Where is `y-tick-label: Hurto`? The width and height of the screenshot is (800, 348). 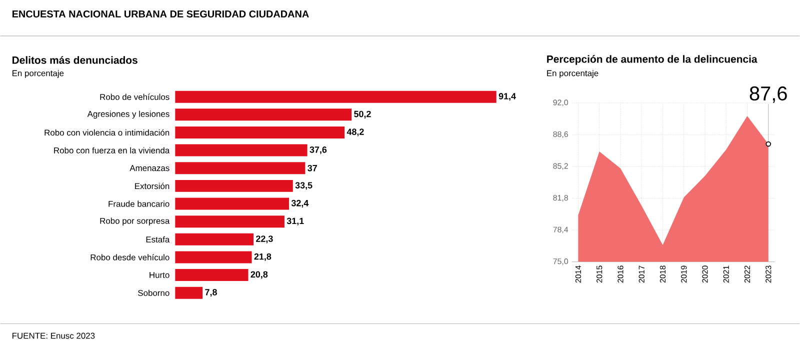
y-tick-label: Hurto is located at coordinates (160, 275).